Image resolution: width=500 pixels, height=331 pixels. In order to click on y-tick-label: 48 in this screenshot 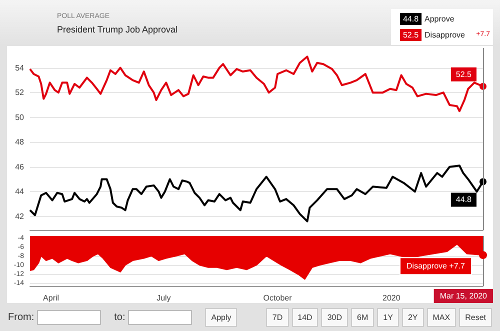, I will do `click(20, 142)`.